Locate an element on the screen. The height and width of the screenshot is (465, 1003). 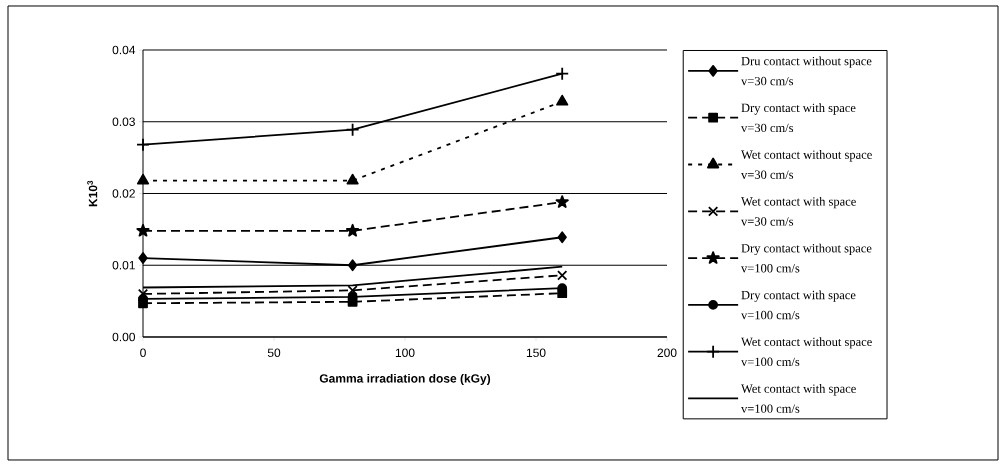
y-tick-label: 0.01 is located at coordinates (123, 265).